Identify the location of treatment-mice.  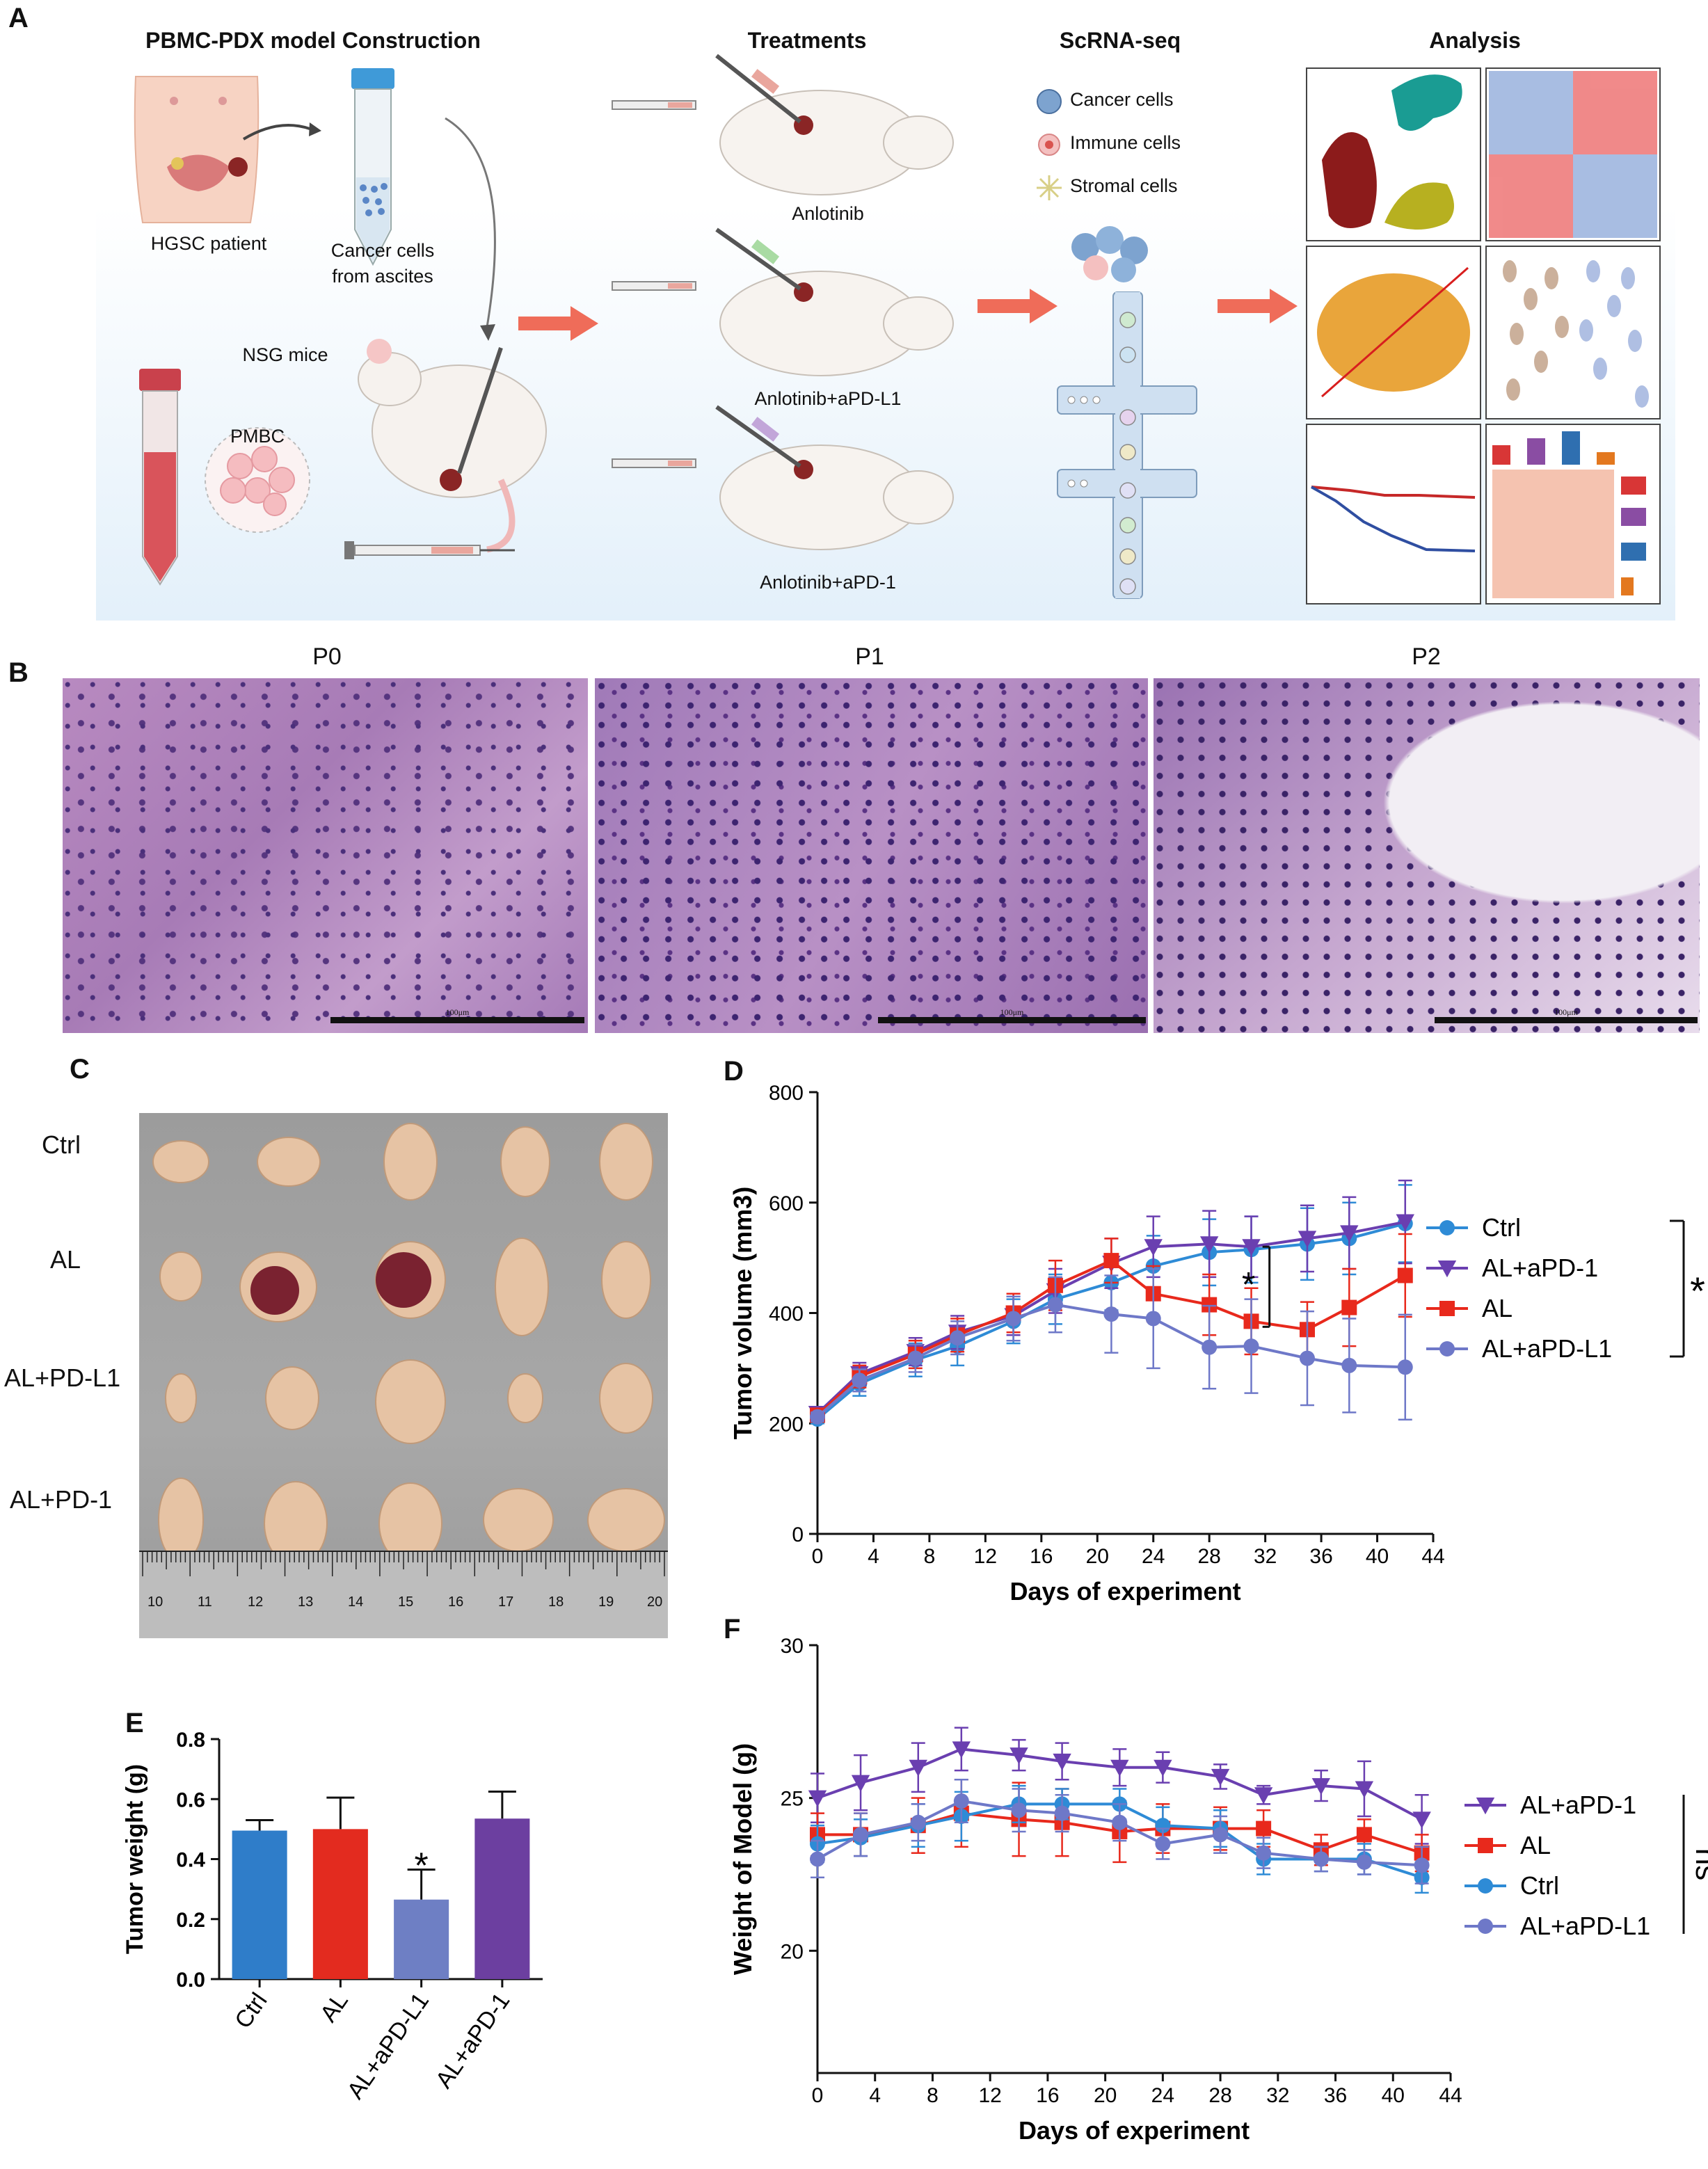
(783, 302).